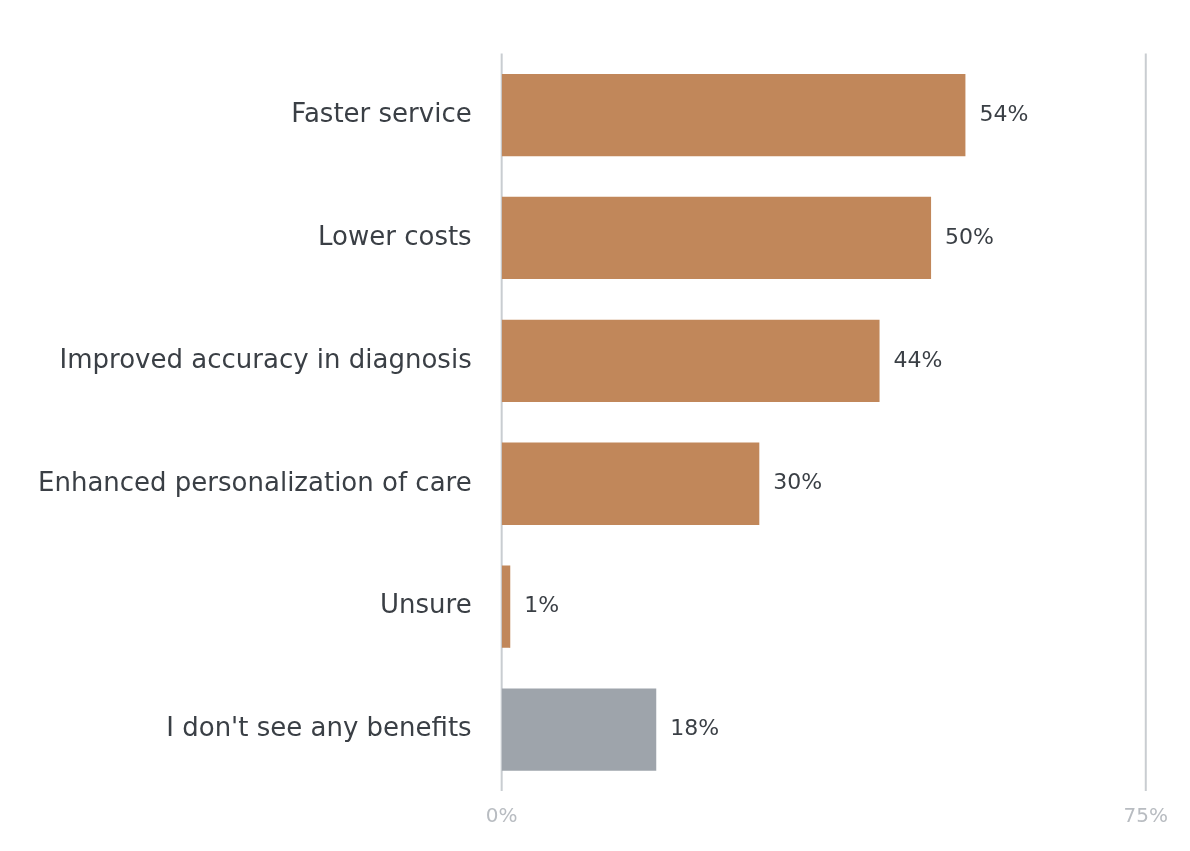 The width and height of the screenshot is (1190, 851). Describe the element at coordinates (426, 604) in the screenshot. I see `y-tick-label: Unsure` at that location.